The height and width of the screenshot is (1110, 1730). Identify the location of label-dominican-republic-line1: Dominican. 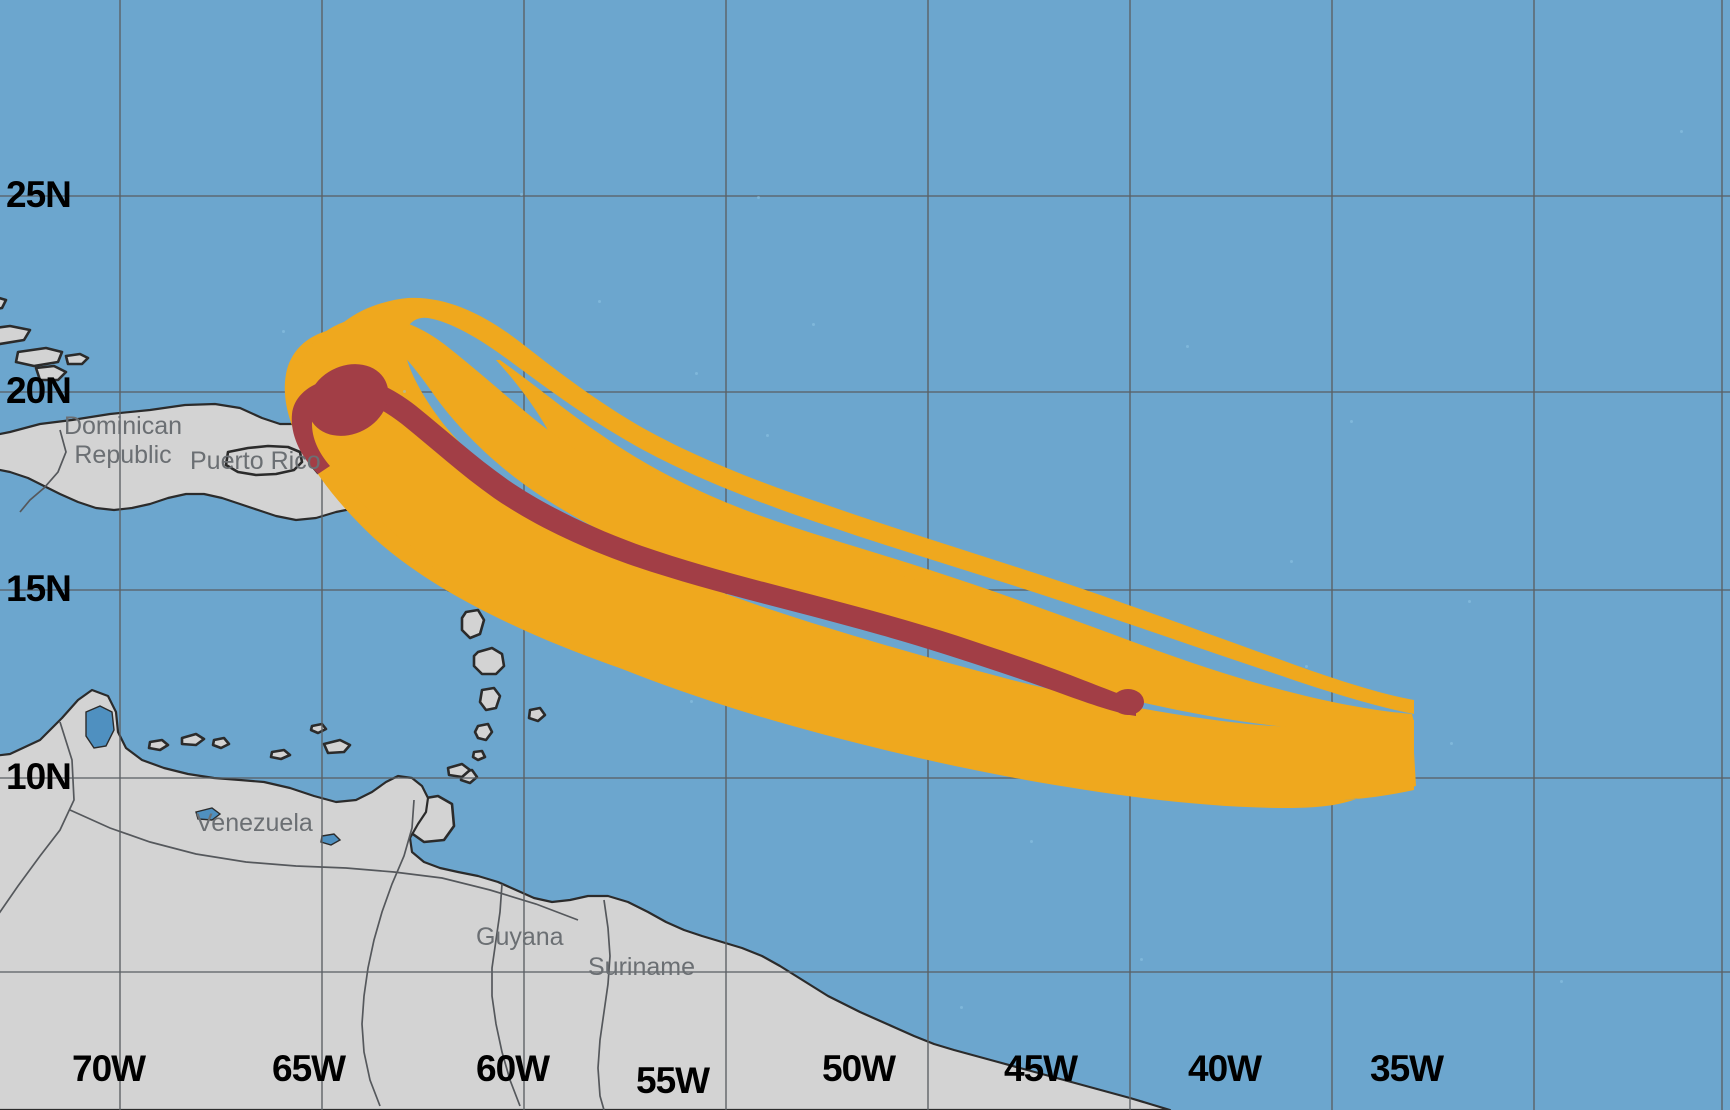
(123, 426).